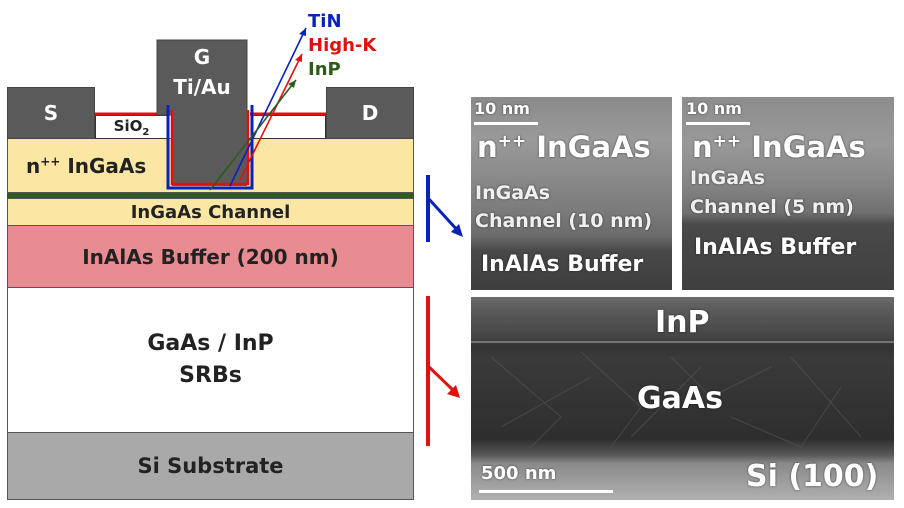  I want to click on tem-tl-layer1: n++ InGaAs, so click(564, 147).